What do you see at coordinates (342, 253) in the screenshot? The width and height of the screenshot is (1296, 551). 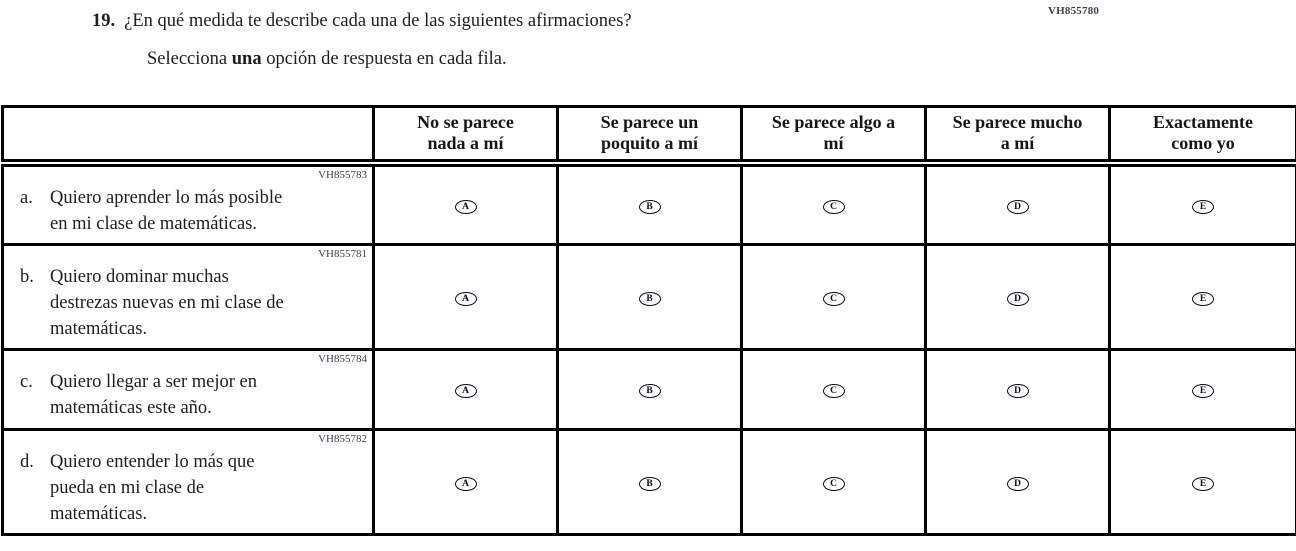 I see `item-code: VH855781` at bounding box center [342, 253].